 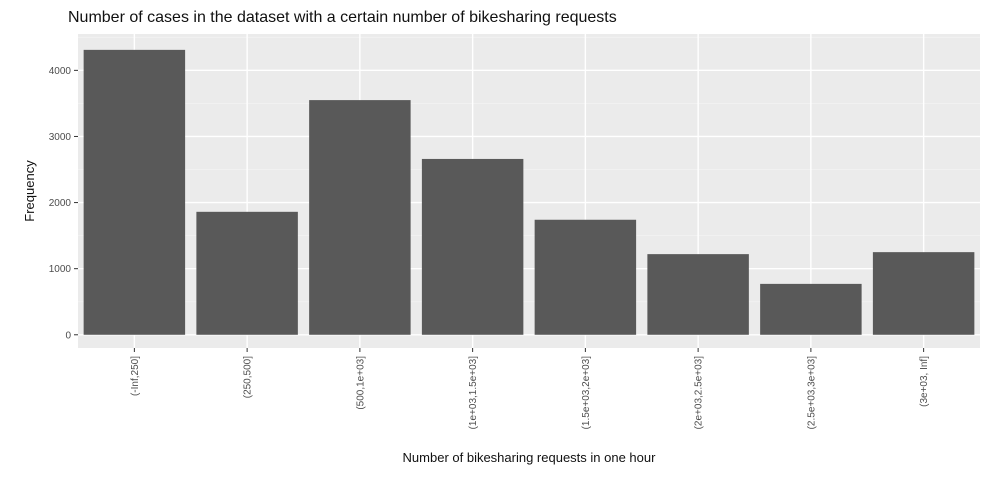 What do you see at coordinates (473, 393) in the screenshot?
I see `x-tick-label: (1e+03,1.5e+03]` at bounding box center [473, 393].